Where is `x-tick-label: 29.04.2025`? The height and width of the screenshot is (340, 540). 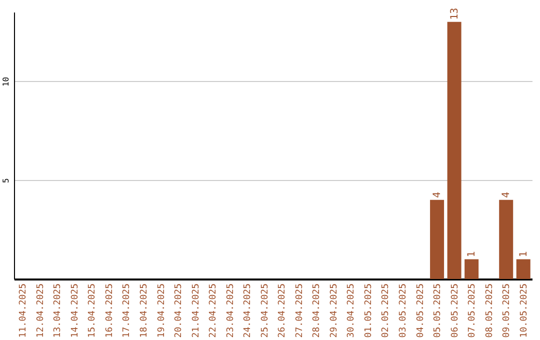
x-tick-label: 29.04.2025 is located at coordinates (334, 311).